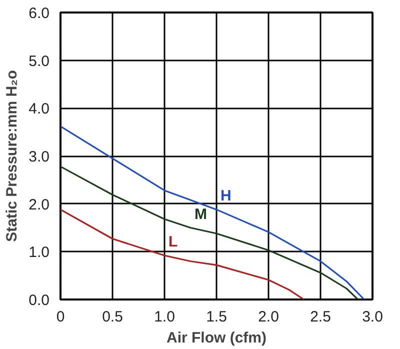 The width and height of the screenshot is (400, 349). Describe the element at coordinates (39, 61) in the screenshot. I see `y-tick-label: 5.0` at that location.